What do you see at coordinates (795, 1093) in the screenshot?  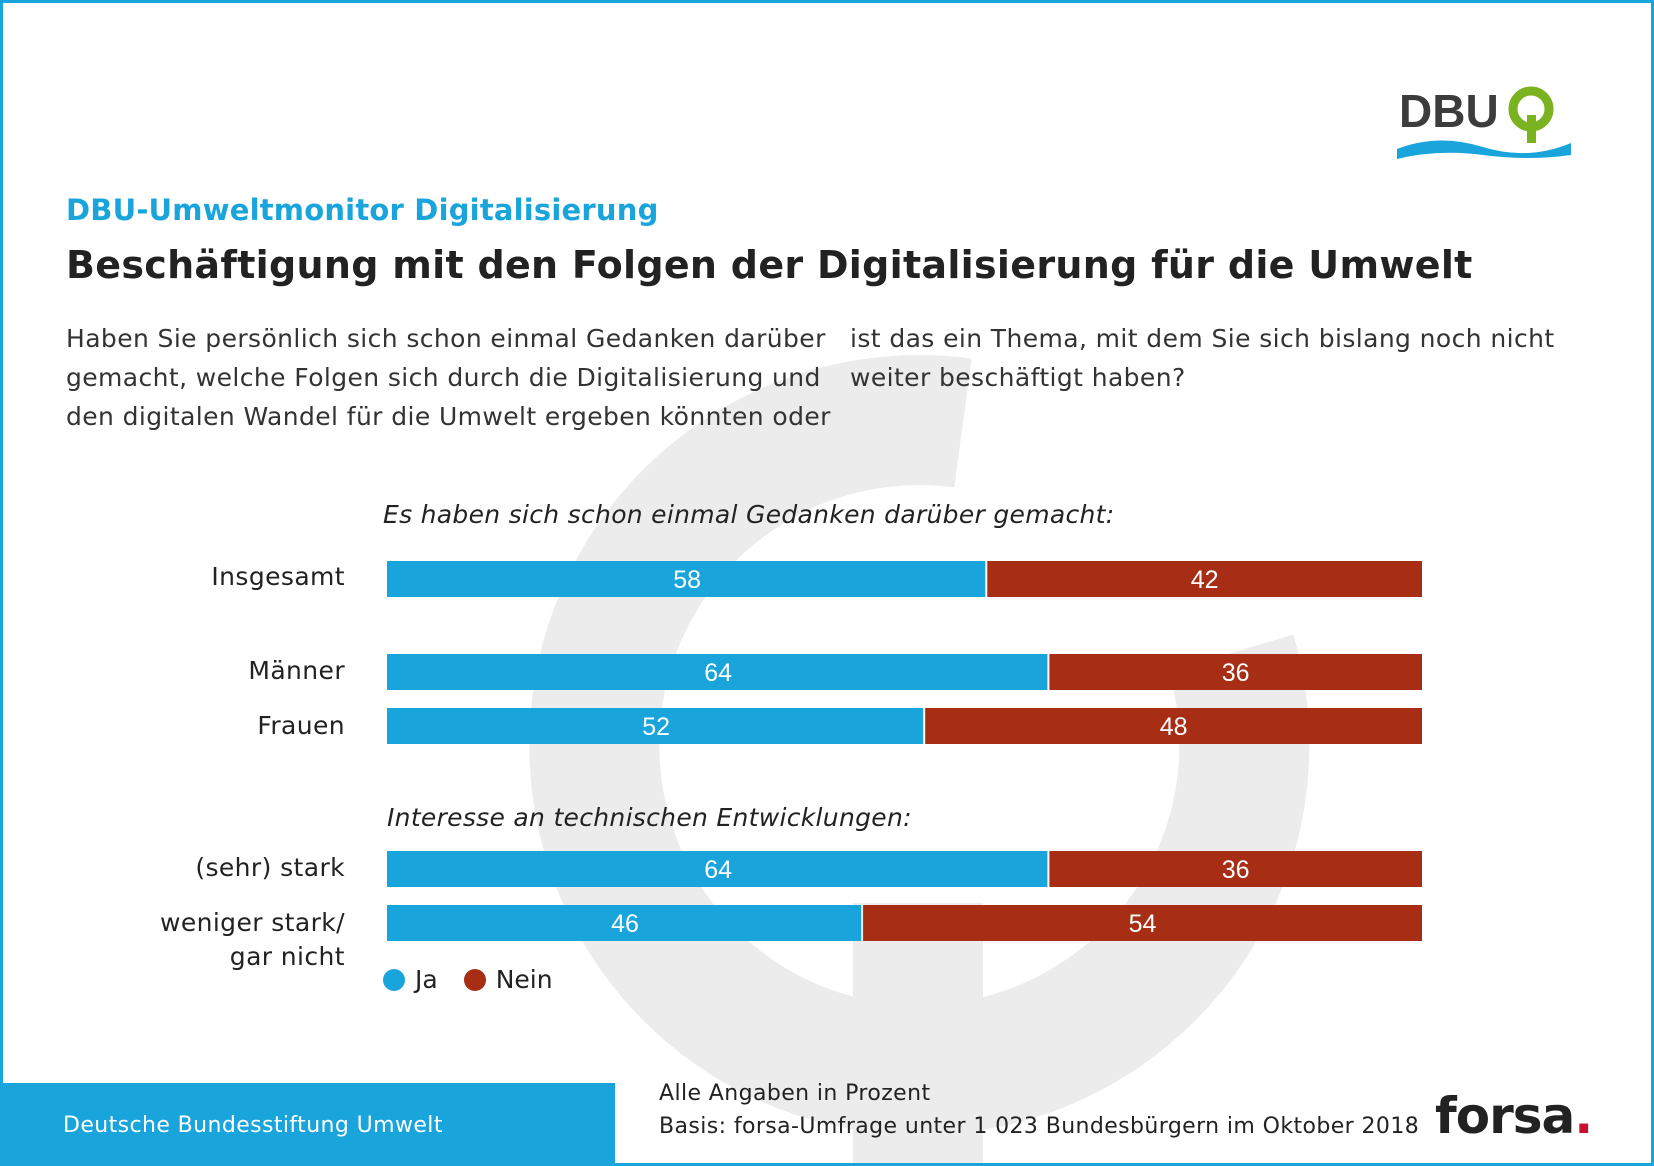 I see `source-note-line: Alle Angaben in Prozent` at bounding box center [795, 1093].